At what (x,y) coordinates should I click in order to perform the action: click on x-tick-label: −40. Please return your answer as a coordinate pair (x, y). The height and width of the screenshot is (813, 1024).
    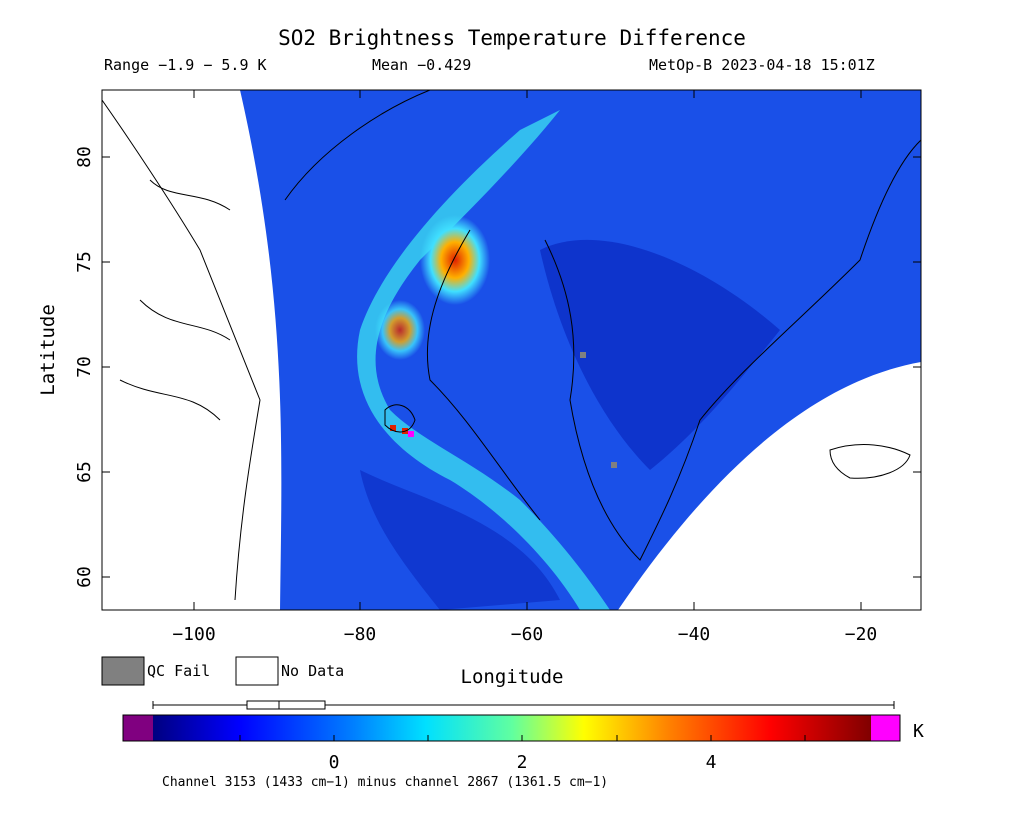
    Looking at the image, I should click on (694, 634).